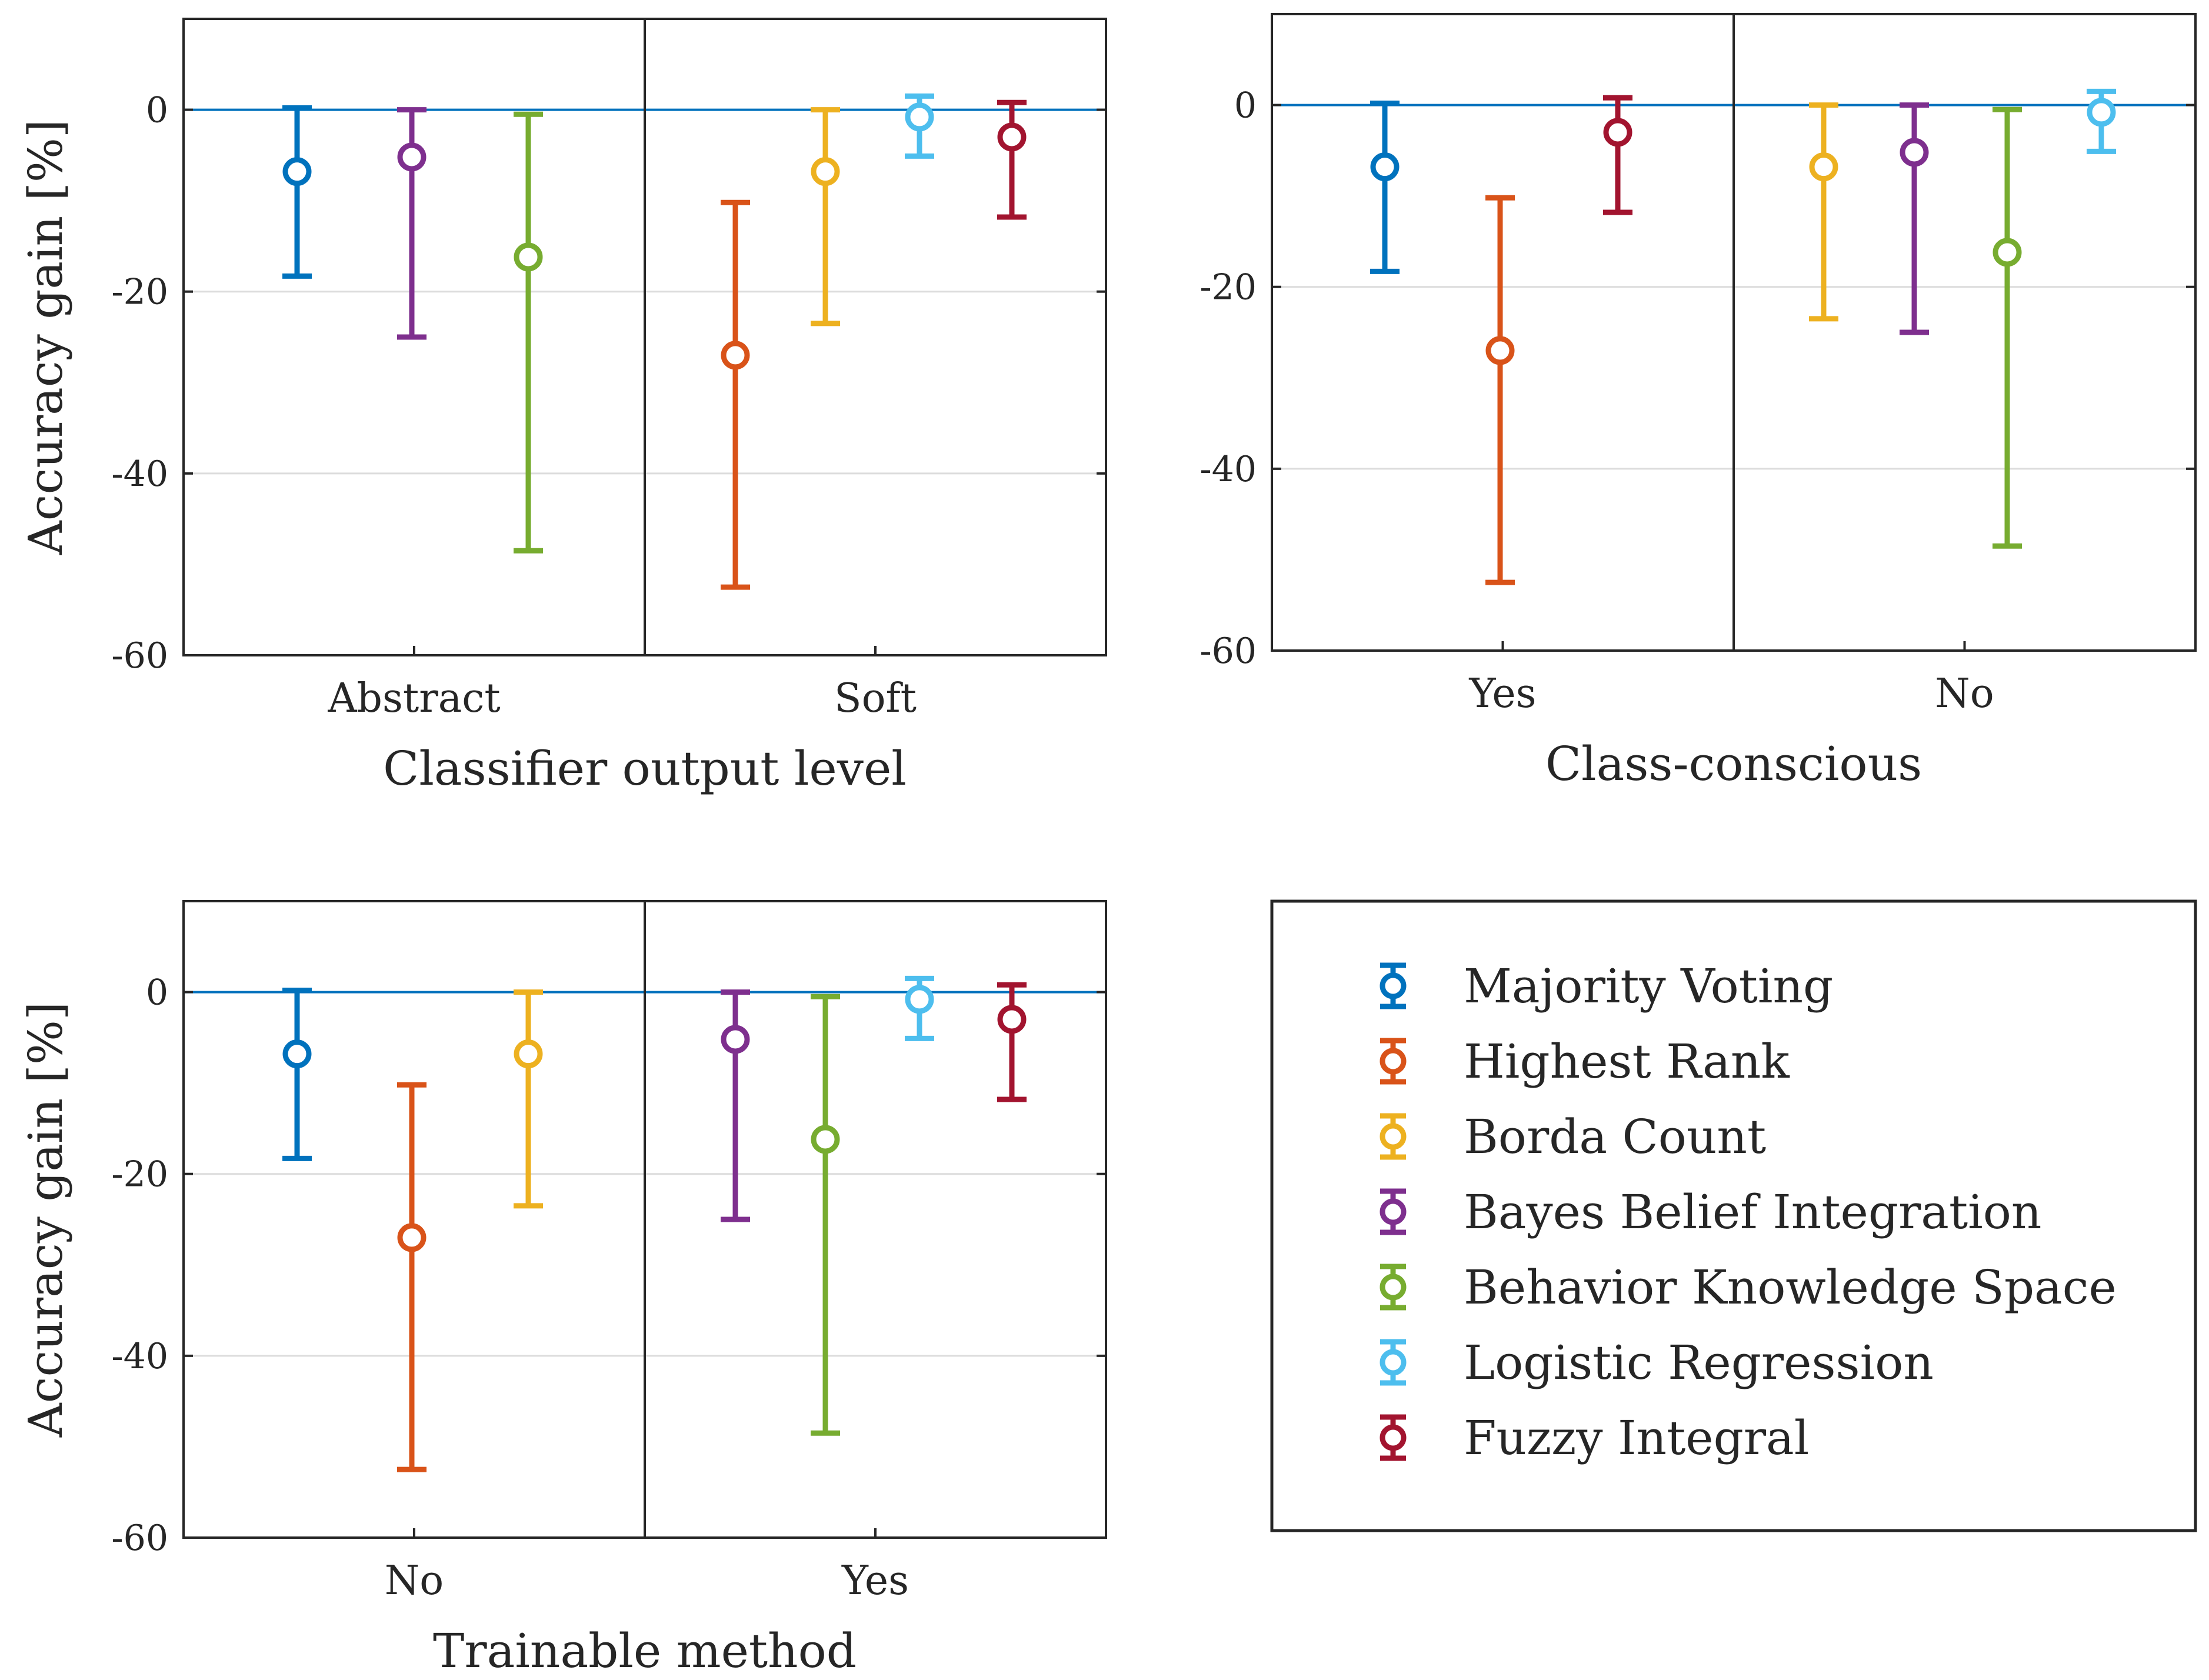 The height and width of the screenshot is (1680, 2209). Describe the element at coordinates (1627, 1061) in the screenshot. I see `legend-label: Highest Rank` at that location.